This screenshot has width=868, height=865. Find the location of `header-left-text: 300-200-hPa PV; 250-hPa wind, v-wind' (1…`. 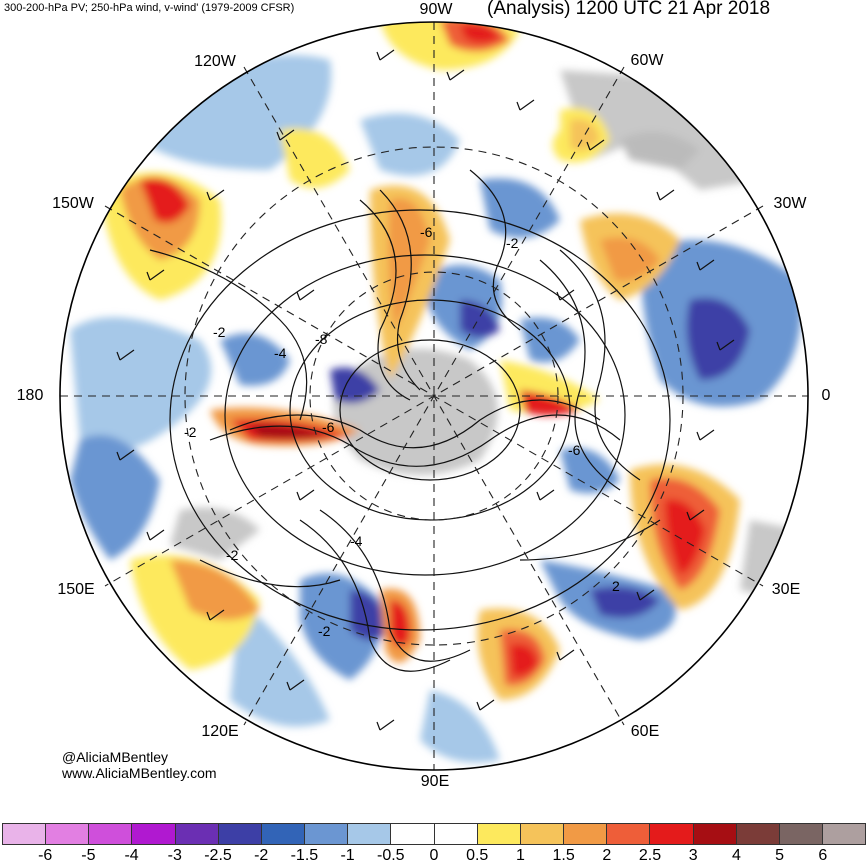

header-left-text: 300-200-hPa PV; 250-hPa wind, v-wind' (1… is located at coordinates (149, 8).